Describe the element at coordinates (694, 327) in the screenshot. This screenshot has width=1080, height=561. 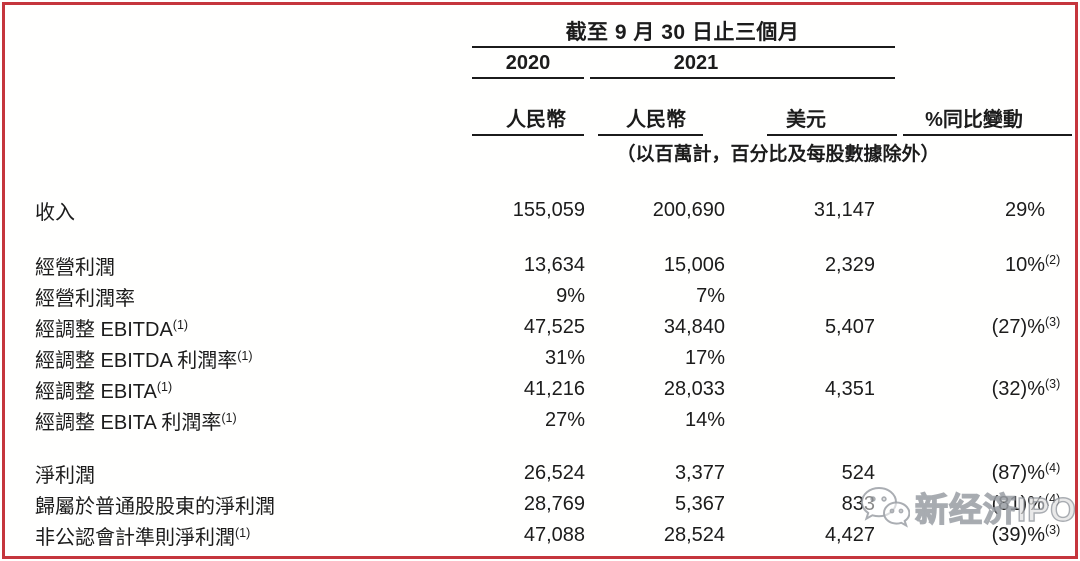
I see `value-2021-rmb: 34,840` at that location.